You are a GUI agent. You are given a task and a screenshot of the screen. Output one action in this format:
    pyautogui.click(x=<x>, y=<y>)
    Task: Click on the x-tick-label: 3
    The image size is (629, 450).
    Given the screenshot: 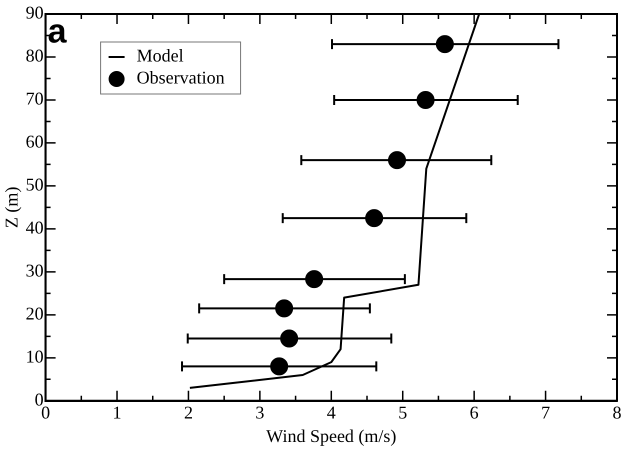 What is the action you would take?
    pyautogui.click(x=259, y=412)
    